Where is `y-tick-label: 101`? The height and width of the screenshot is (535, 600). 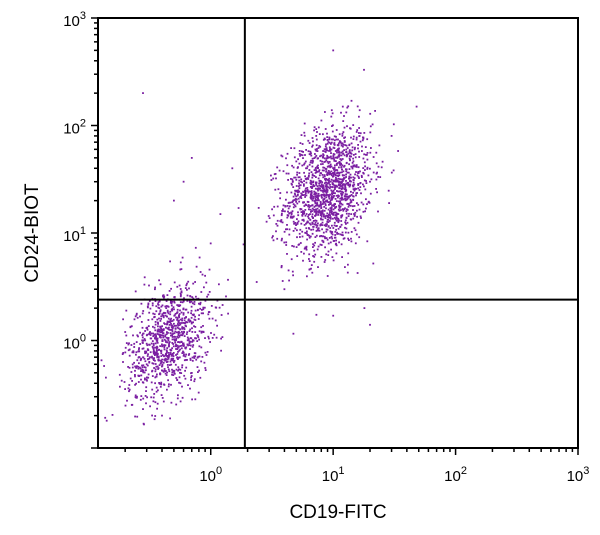 y-tick-label: 101 is located at coordinates (74, 235).